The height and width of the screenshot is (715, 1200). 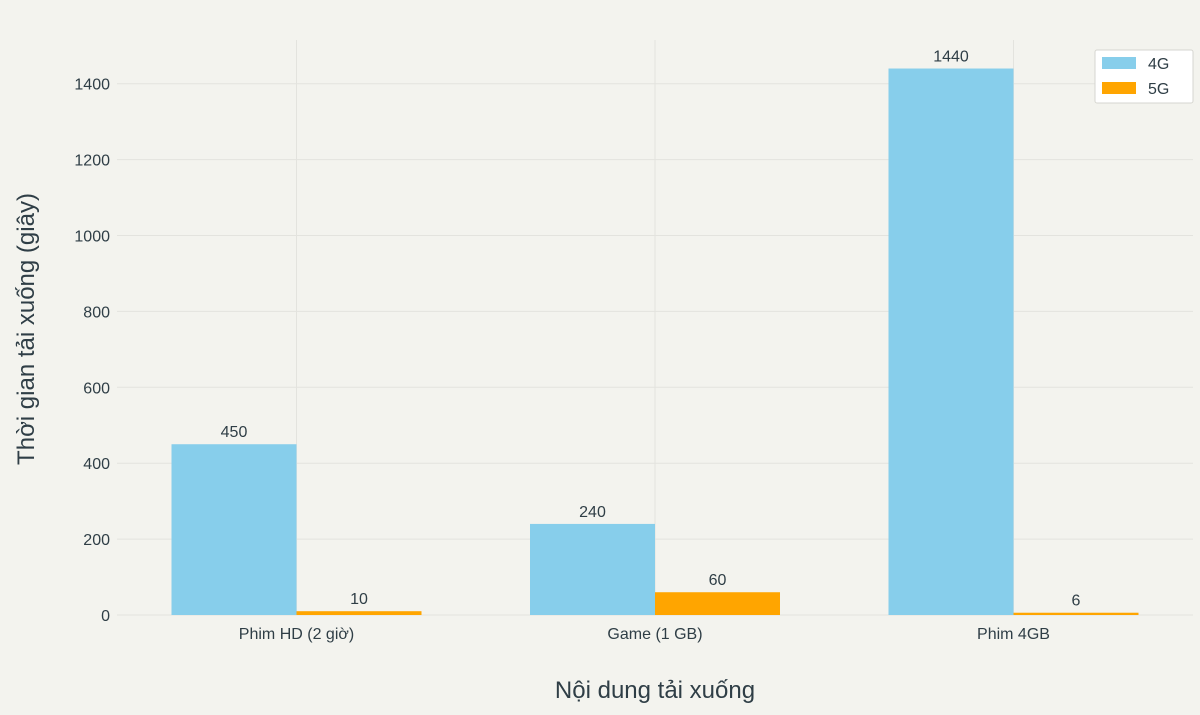 I want to click on data-label: 60, so click(x=718, y=580).